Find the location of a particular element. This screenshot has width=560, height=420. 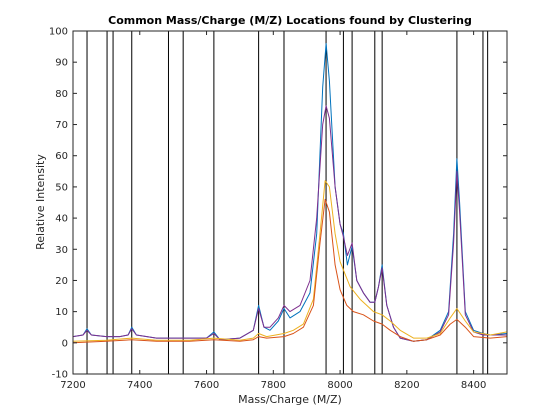

x-axis-label: Mass/Charge (M/Z) is located at coordinates (290, 399).